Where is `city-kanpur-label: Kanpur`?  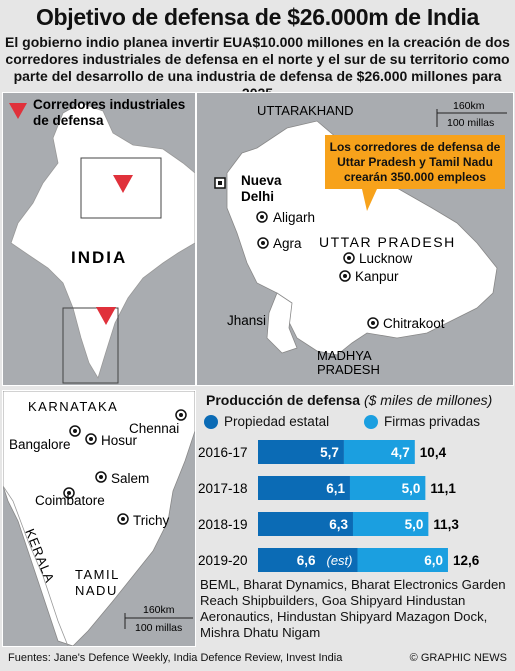
city-kanpur-label: Kanpur is located at coordinates (377, 276).